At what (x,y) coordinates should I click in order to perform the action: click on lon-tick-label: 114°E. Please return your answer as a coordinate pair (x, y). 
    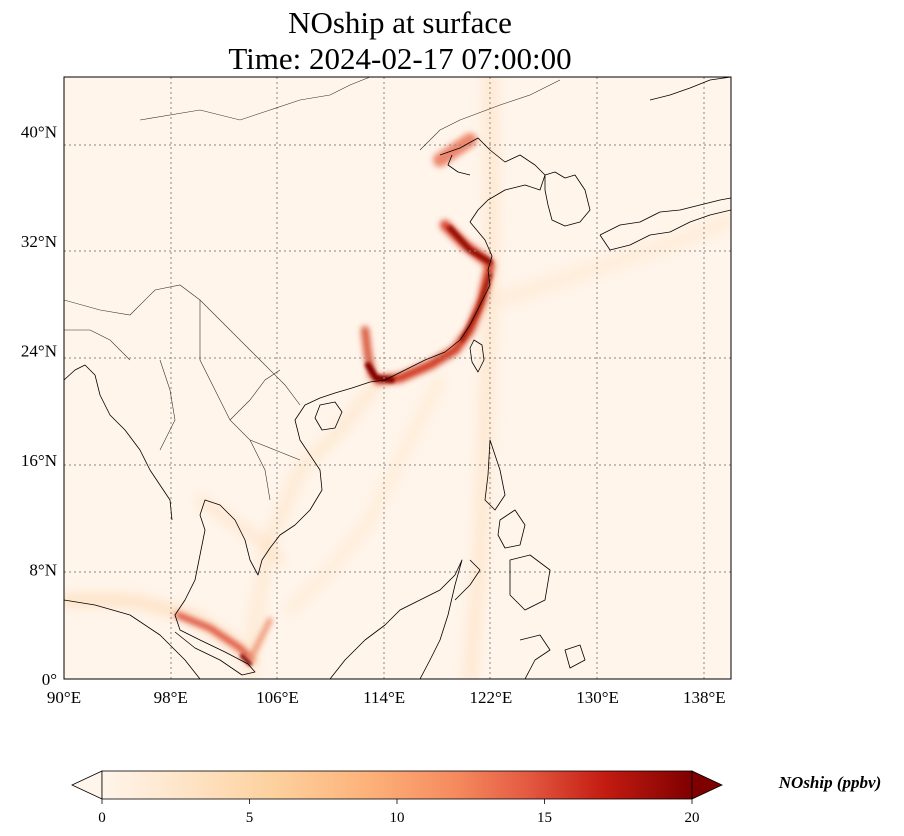
    Looking at the image, I should click on (384, 697).